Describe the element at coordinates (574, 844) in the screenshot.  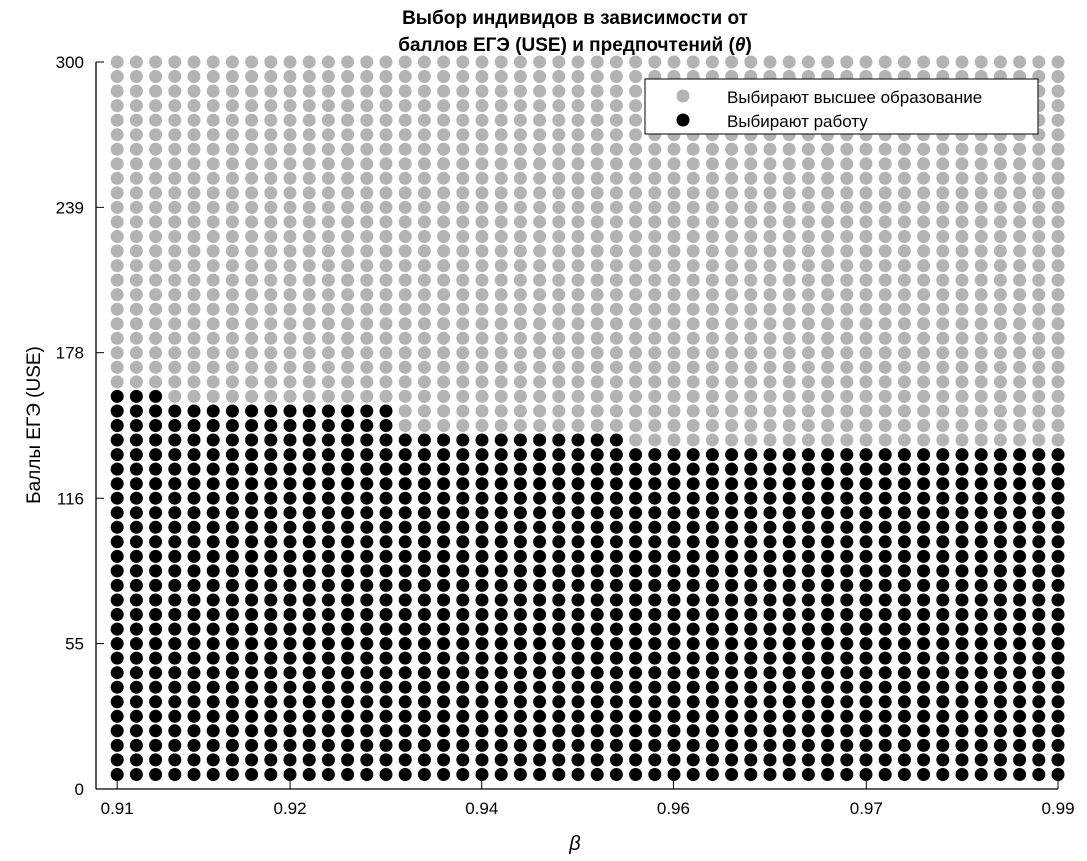
I see `x-axis-label: β` at that location.